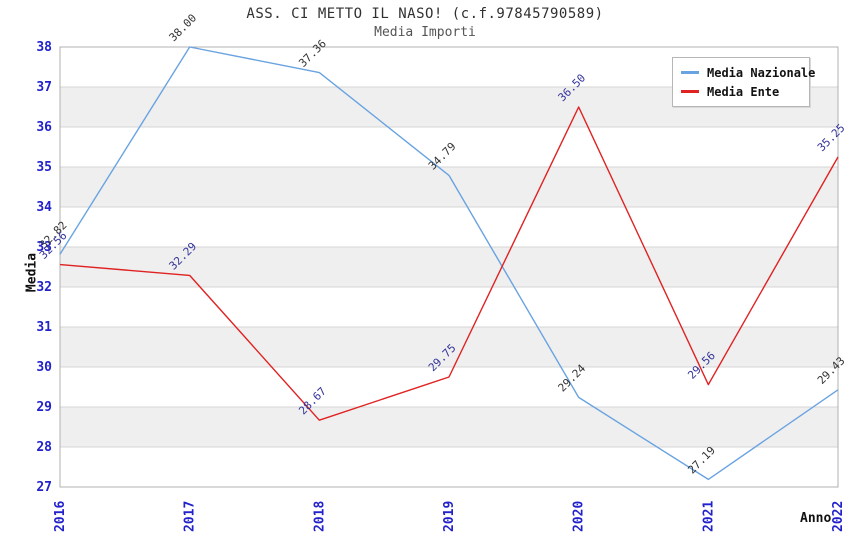 The image size is (850, 550). Describe the element at coordinates (44, 247) in the screenshot. I see `y-tick-label: 33` at that location.